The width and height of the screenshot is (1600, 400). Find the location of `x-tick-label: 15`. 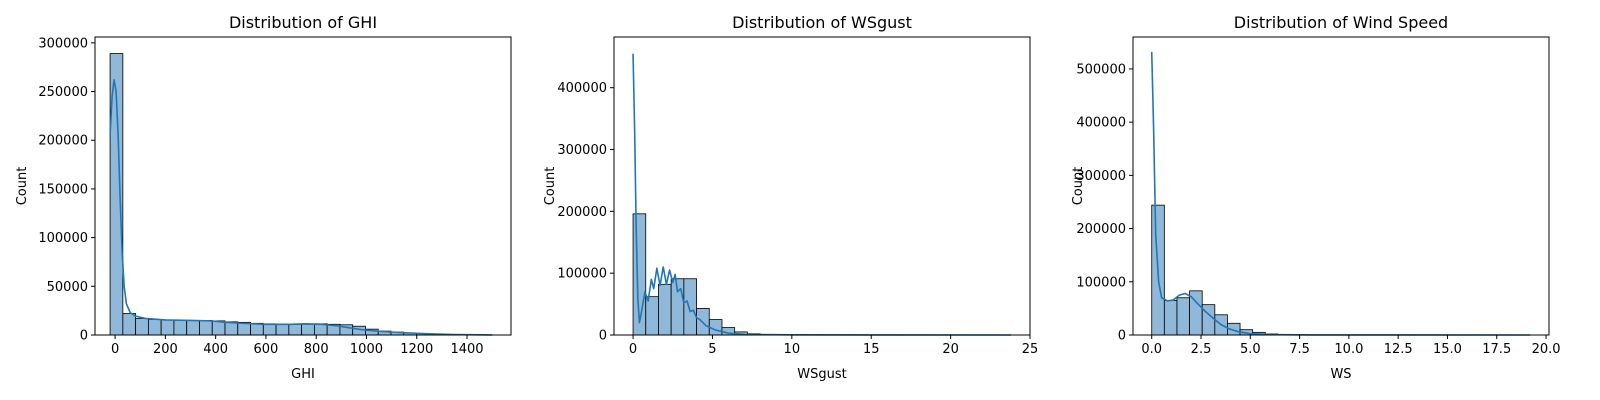

x-tick-label: 15 is located at coordinates (871, 349).